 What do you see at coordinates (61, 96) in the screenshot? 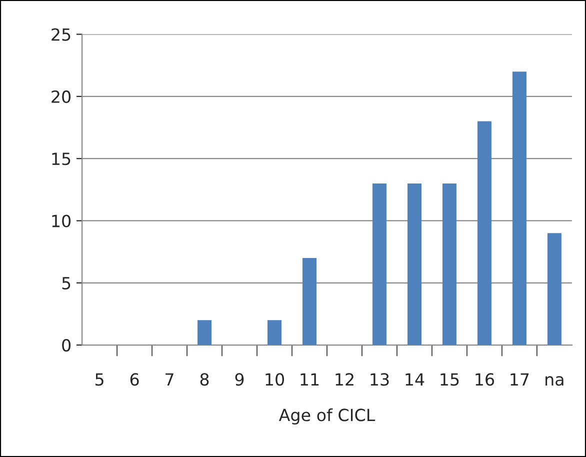
I see `y-tick-label: 20` at bounding box center [61, 96].